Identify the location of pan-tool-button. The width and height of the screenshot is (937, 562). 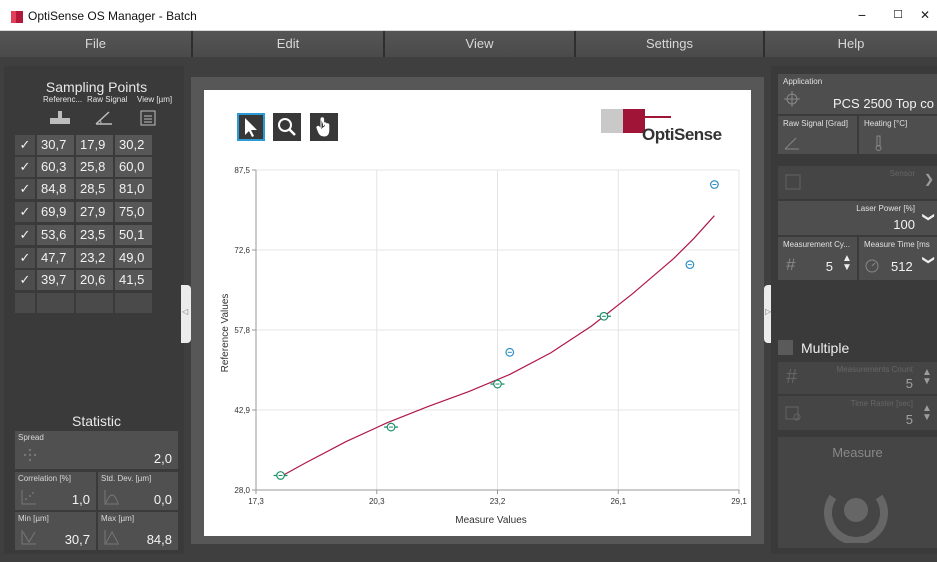
(324, 127).